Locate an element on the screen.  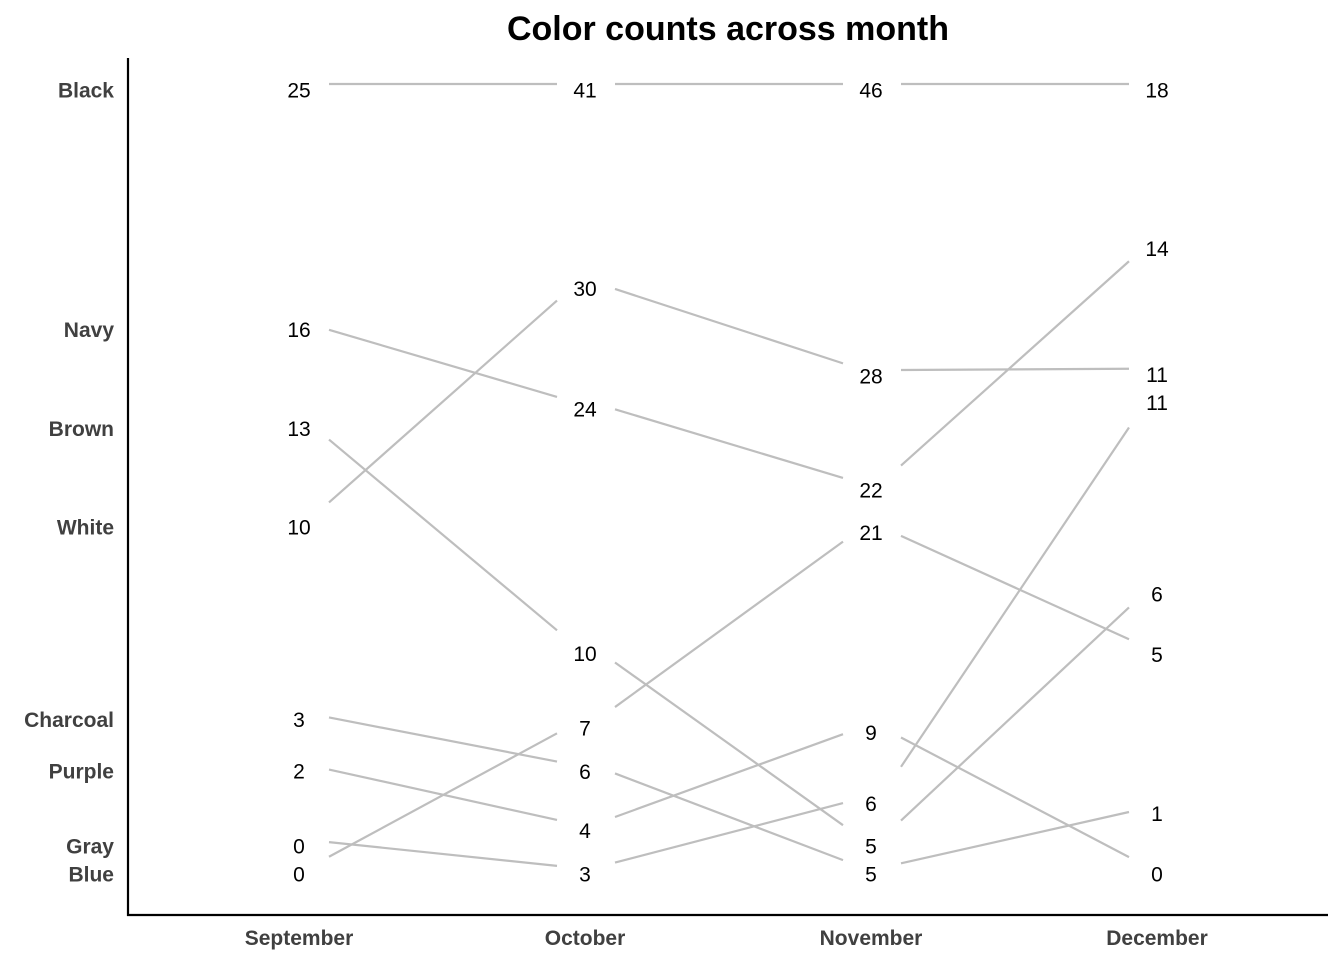
data-label-blue-october: 7 is located at coordinates (585, 729).